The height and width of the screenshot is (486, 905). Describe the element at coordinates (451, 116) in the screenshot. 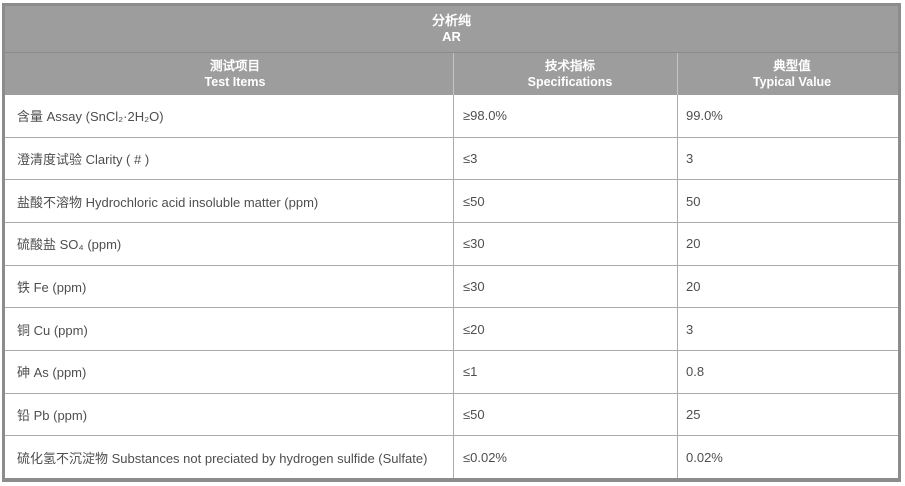

I see `table-row: 含量 Assay (SnCl₂·2H₂O) ≥98.0% 99.0%` at that location.